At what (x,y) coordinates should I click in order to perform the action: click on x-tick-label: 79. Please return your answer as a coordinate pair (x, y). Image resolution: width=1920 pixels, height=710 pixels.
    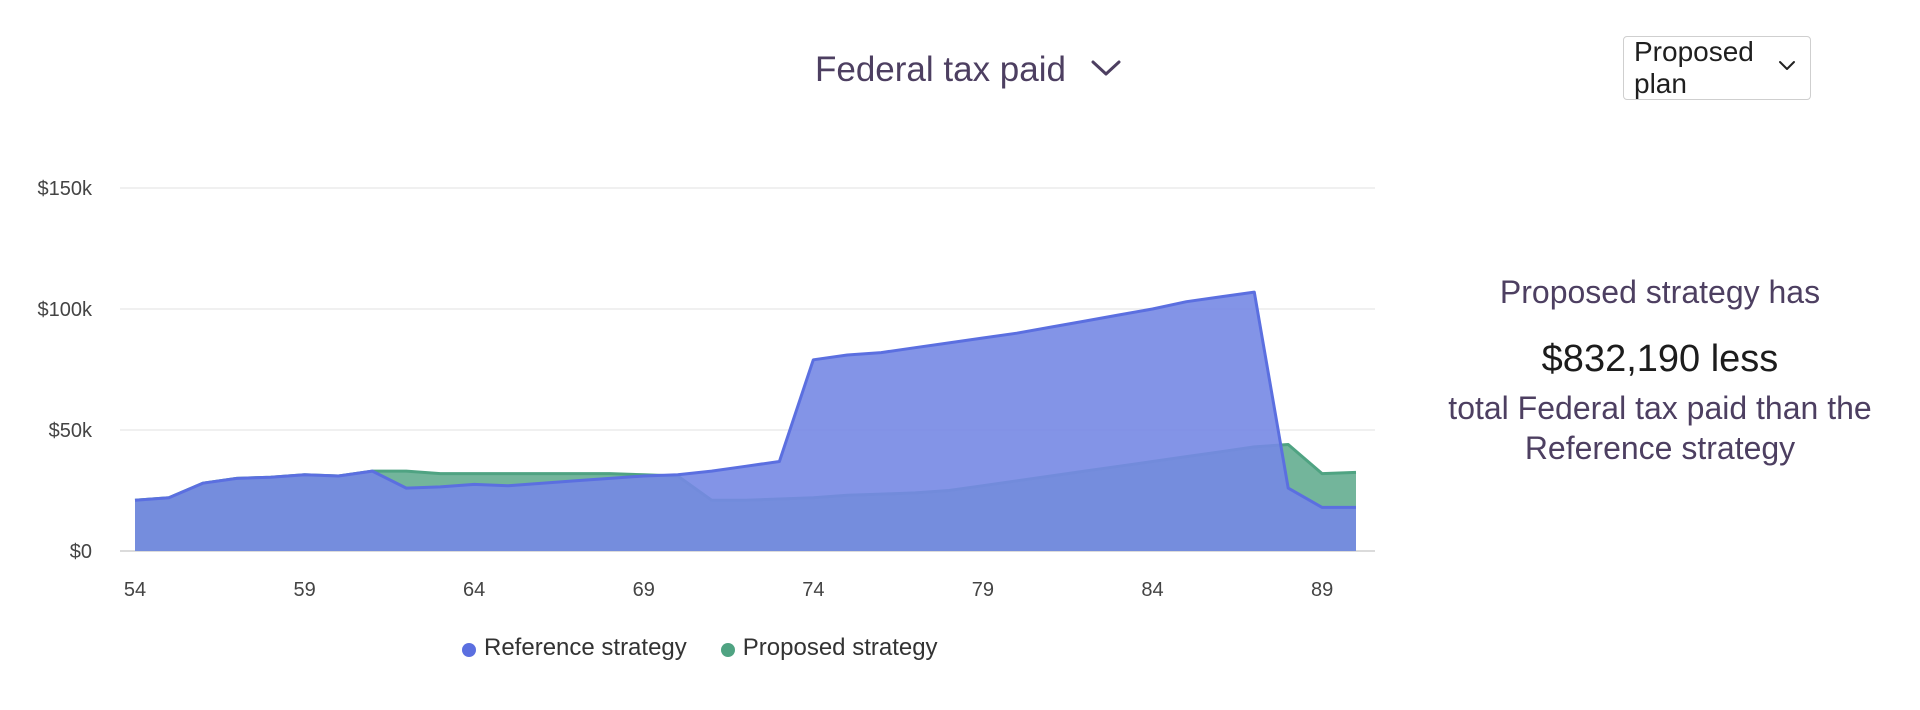
    Looking at the image, I should click on (983, 590).